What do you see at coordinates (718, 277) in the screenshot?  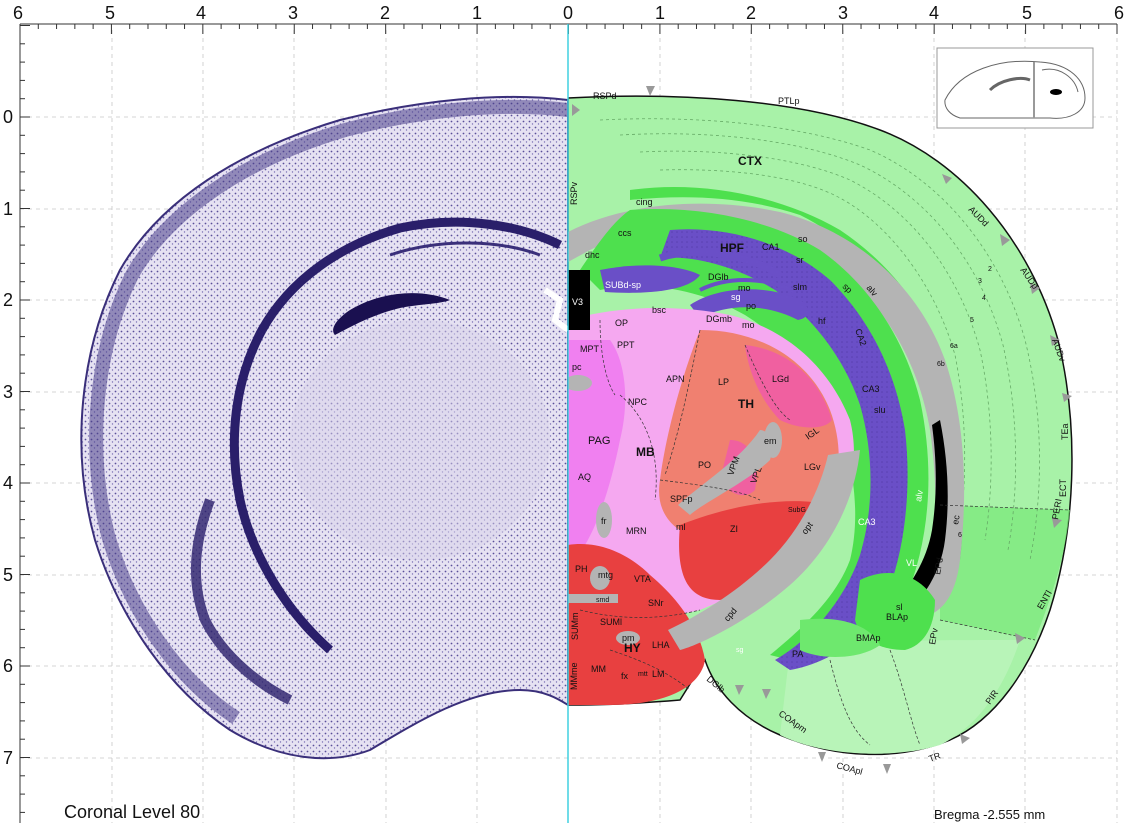 I see `label-dglb: DGlb` at bounding box center [718, 277].